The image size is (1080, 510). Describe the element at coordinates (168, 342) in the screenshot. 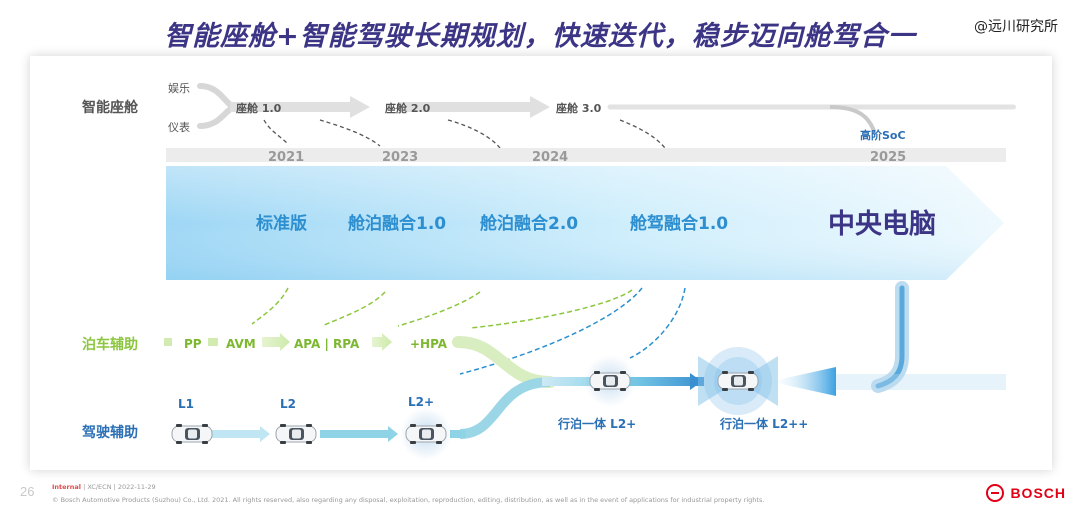

I see `parking-stage-marker-start` at that location.